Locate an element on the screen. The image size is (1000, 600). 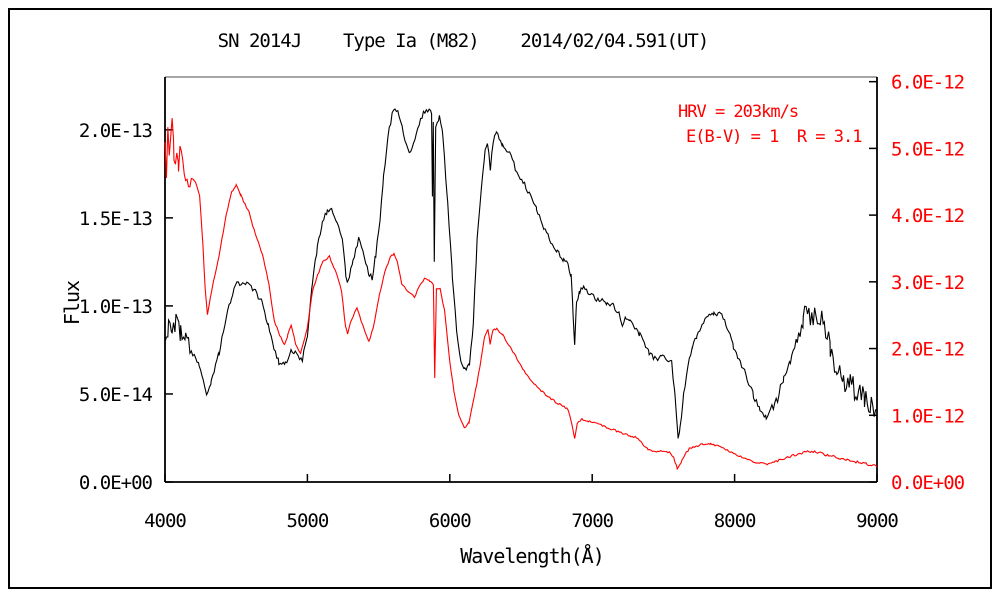
x-tick-label: 5000 is located at coordinates (308, 521).